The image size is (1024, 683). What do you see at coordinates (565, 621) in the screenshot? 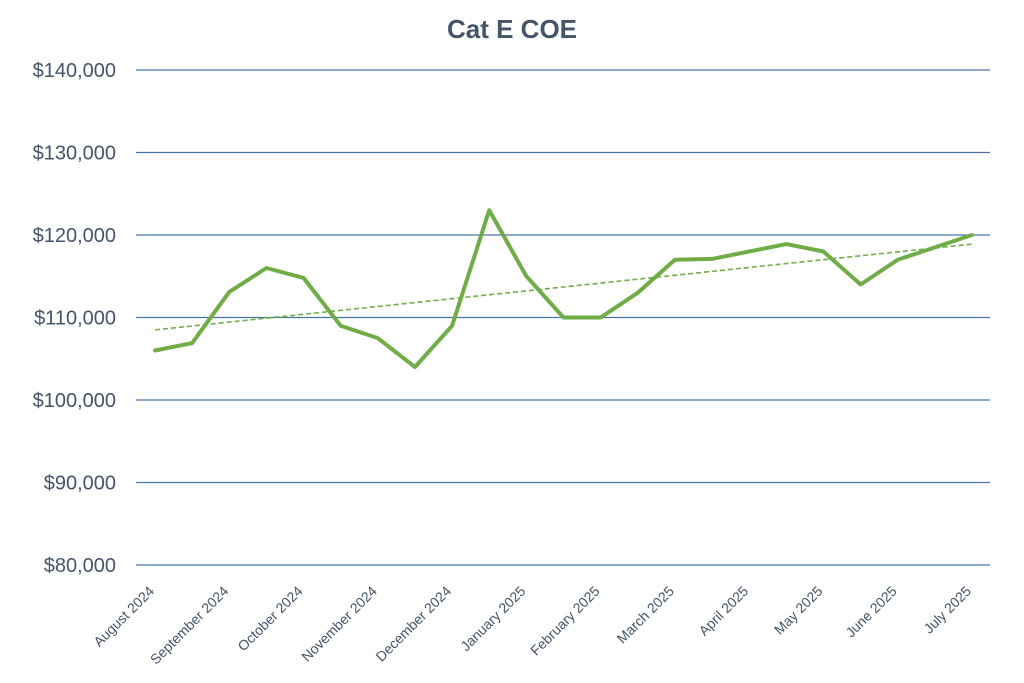
I see `x-tick-label: February 2025` at bounding box center [565, 621].